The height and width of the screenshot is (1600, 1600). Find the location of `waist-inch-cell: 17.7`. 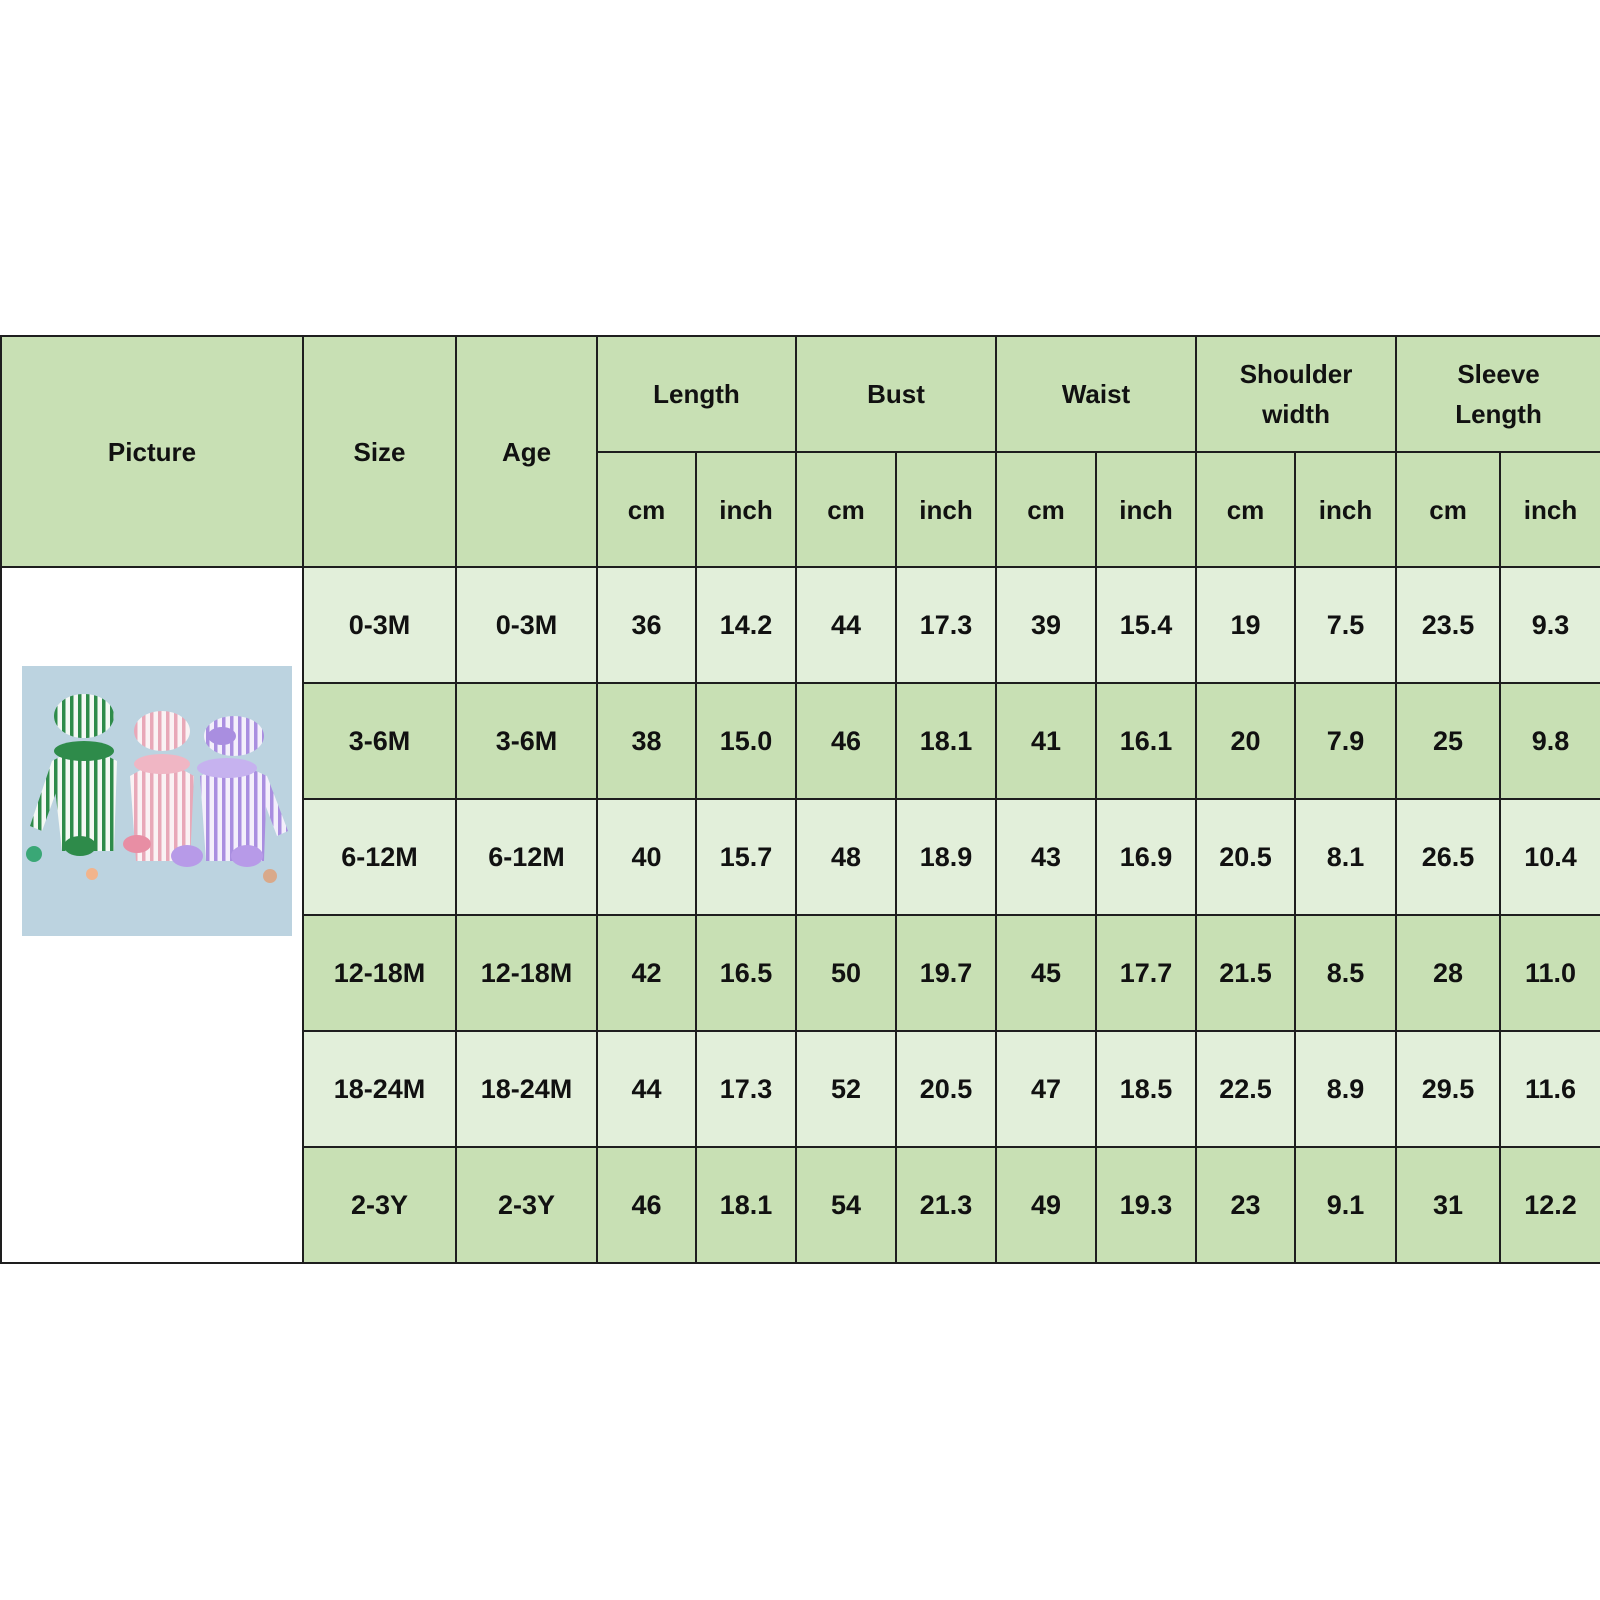

waist-inch-cell: 17.7 is located at coordinates (1146, 973).